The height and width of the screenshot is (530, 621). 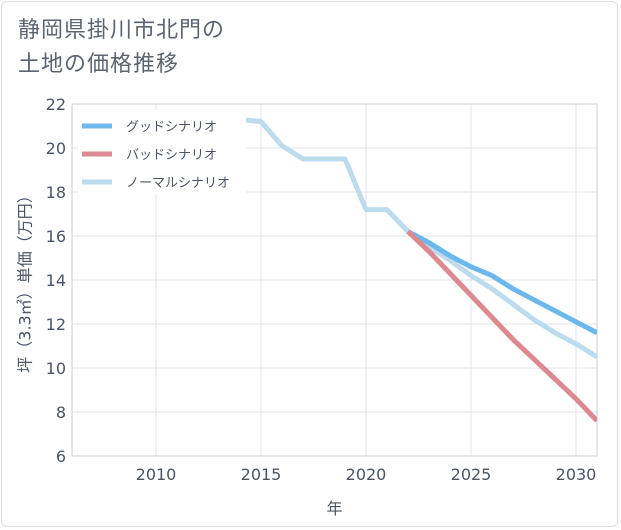 What do you see at coordinates (99, 64) in the screenshot?
I see `chart-title-line2: 土地の価格推移` at bounding box center [99, 64].